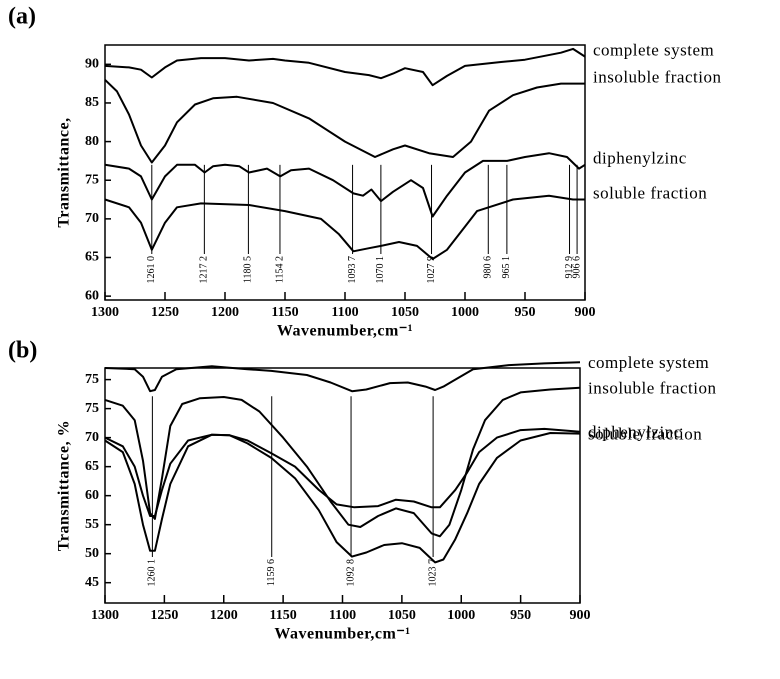 This screenshot has width=780, height=679. Describe the element at coordinates (22, 17) in the screenshot. I see `panel-title: (a)` at that location.